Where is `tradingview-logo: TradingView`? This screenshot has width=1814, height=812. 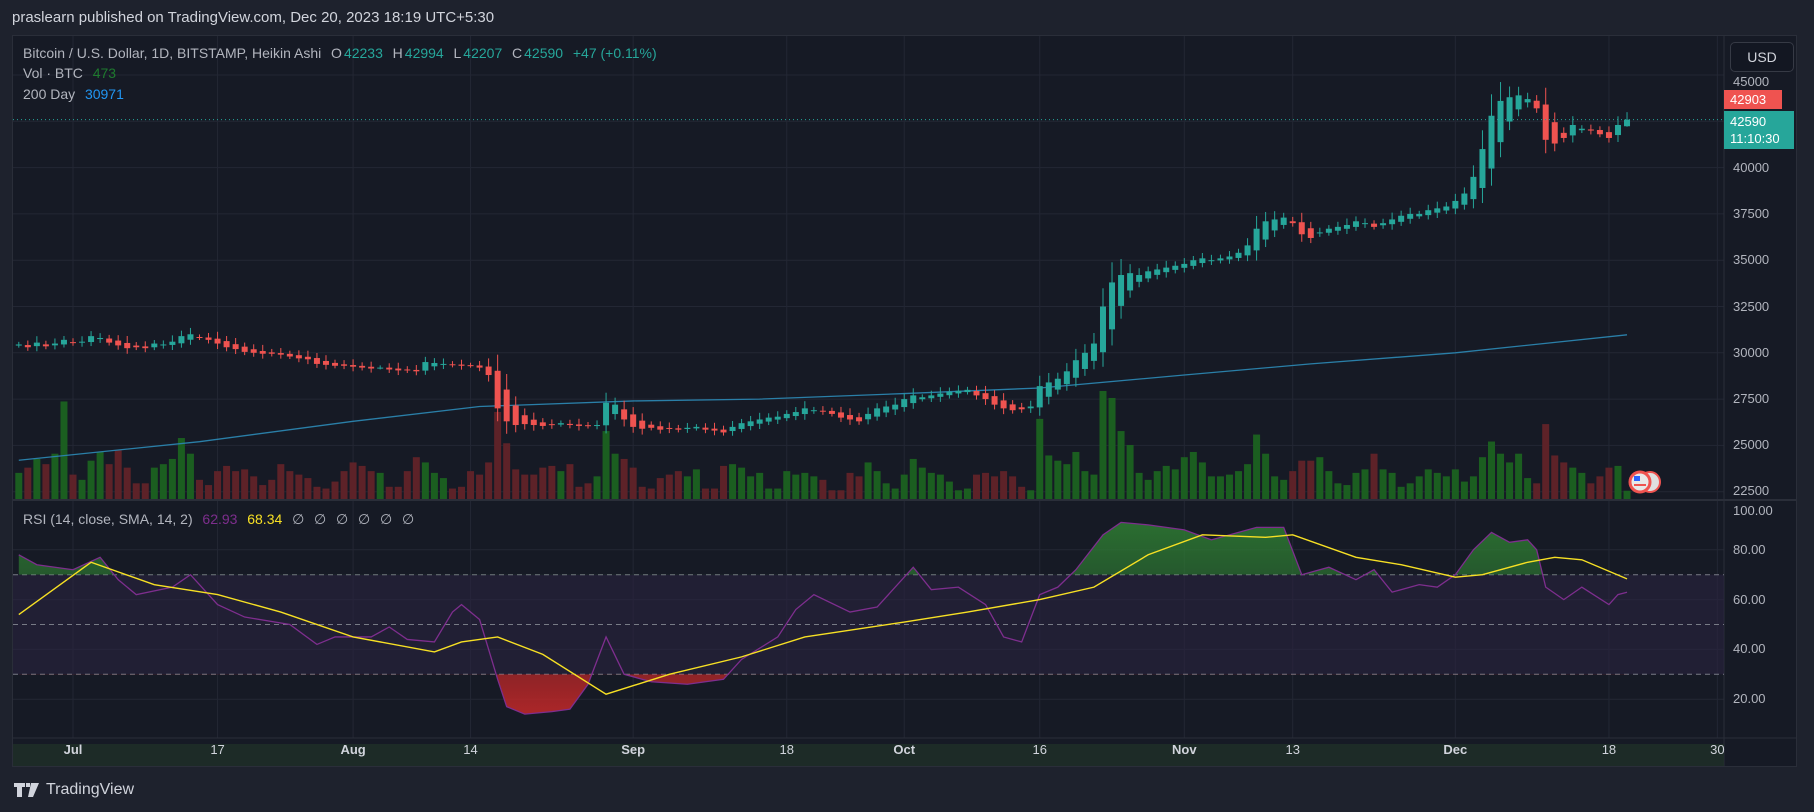
tradingview-logo: TradingView is located at coordinates (74, 790).